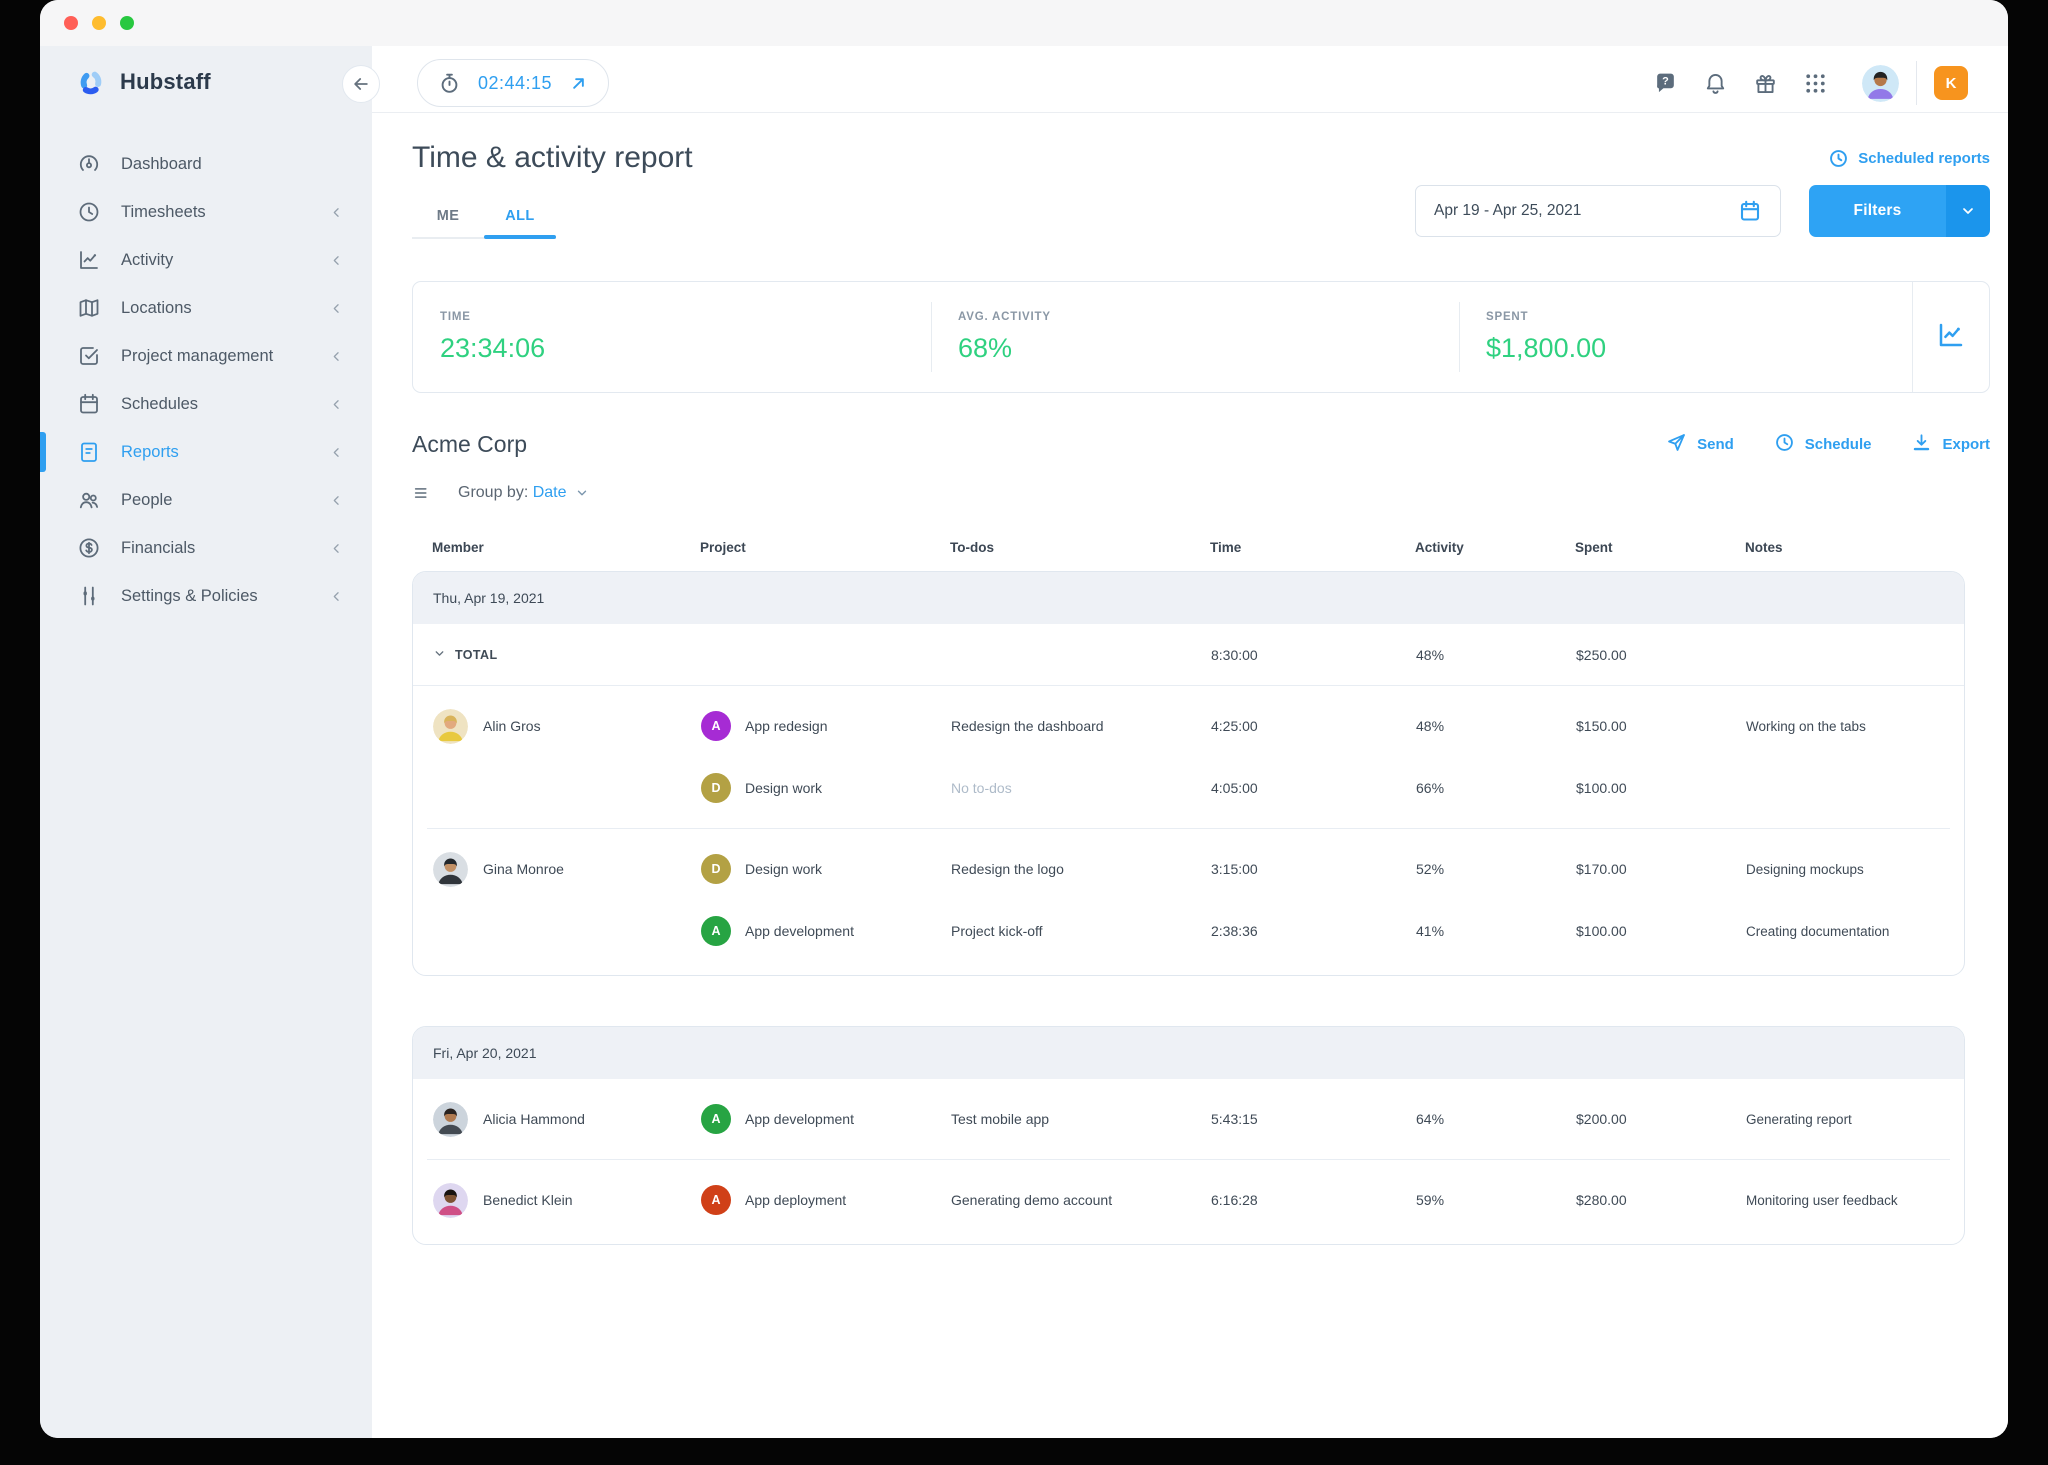 The height and width of the screenshot is (1465, 2048). Describe the element at coordinates (206, 164) in the screenshot. I see `sidebar-item-dashboard: Dashboard` at that location.